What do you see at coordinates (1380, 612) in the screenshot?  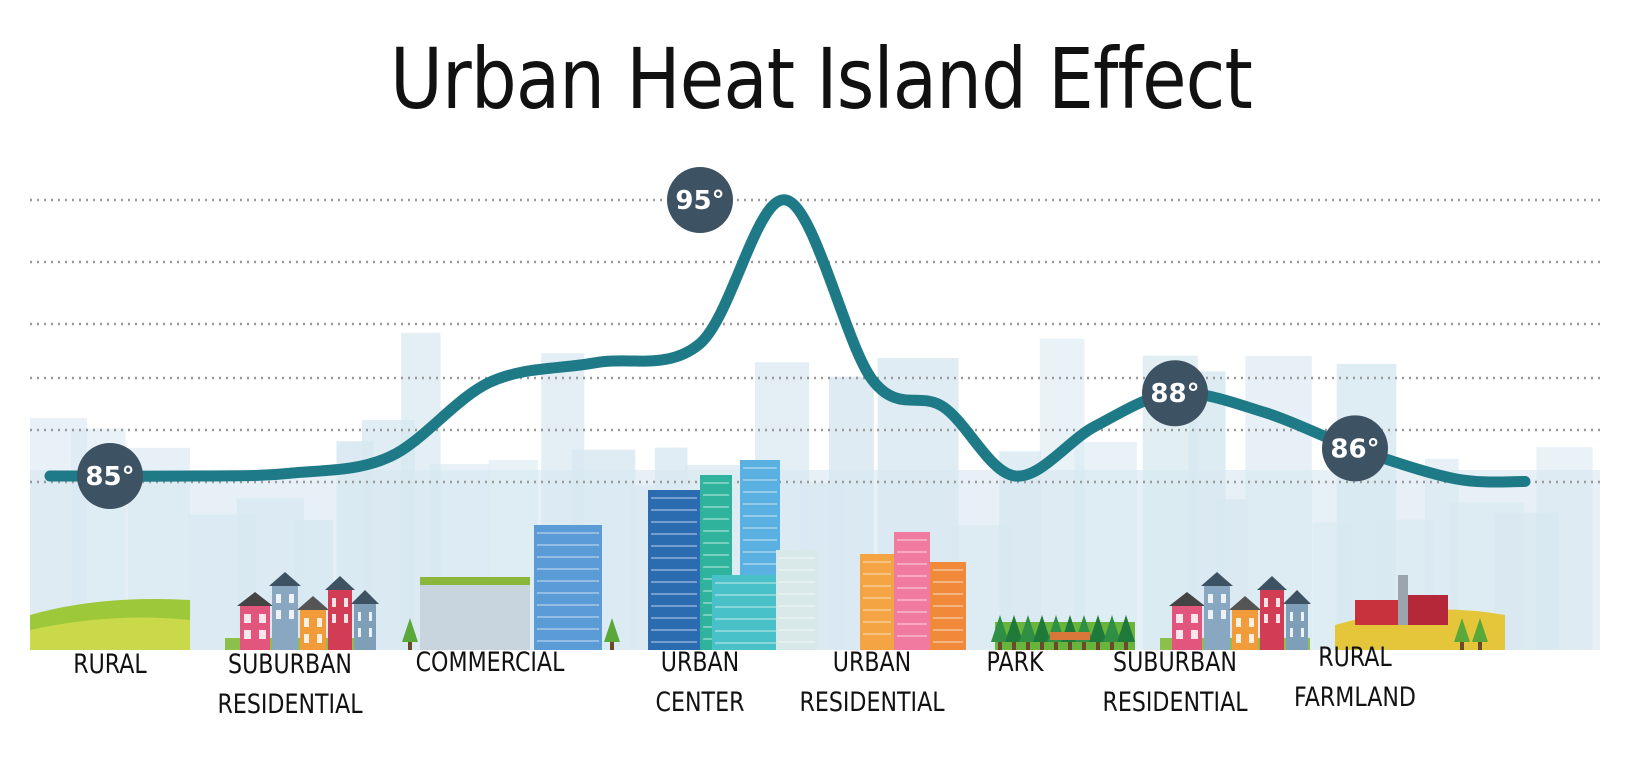 I see `barn` at bounding box center [1380, 612].